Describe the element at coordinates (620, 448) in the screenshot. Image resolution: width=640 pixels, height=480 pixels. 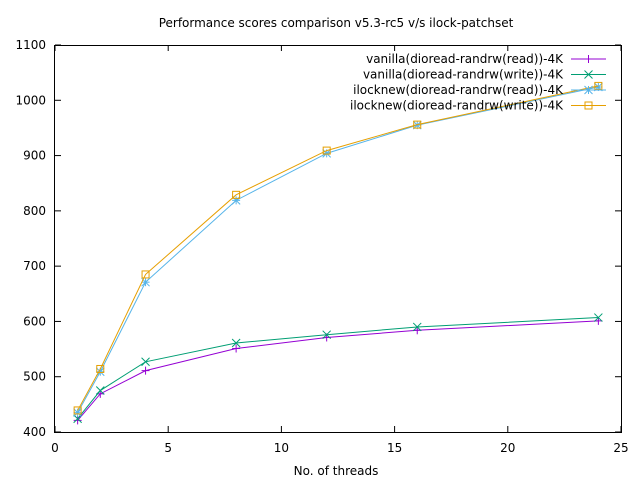
I see `x-tick-label: 25` at that location.